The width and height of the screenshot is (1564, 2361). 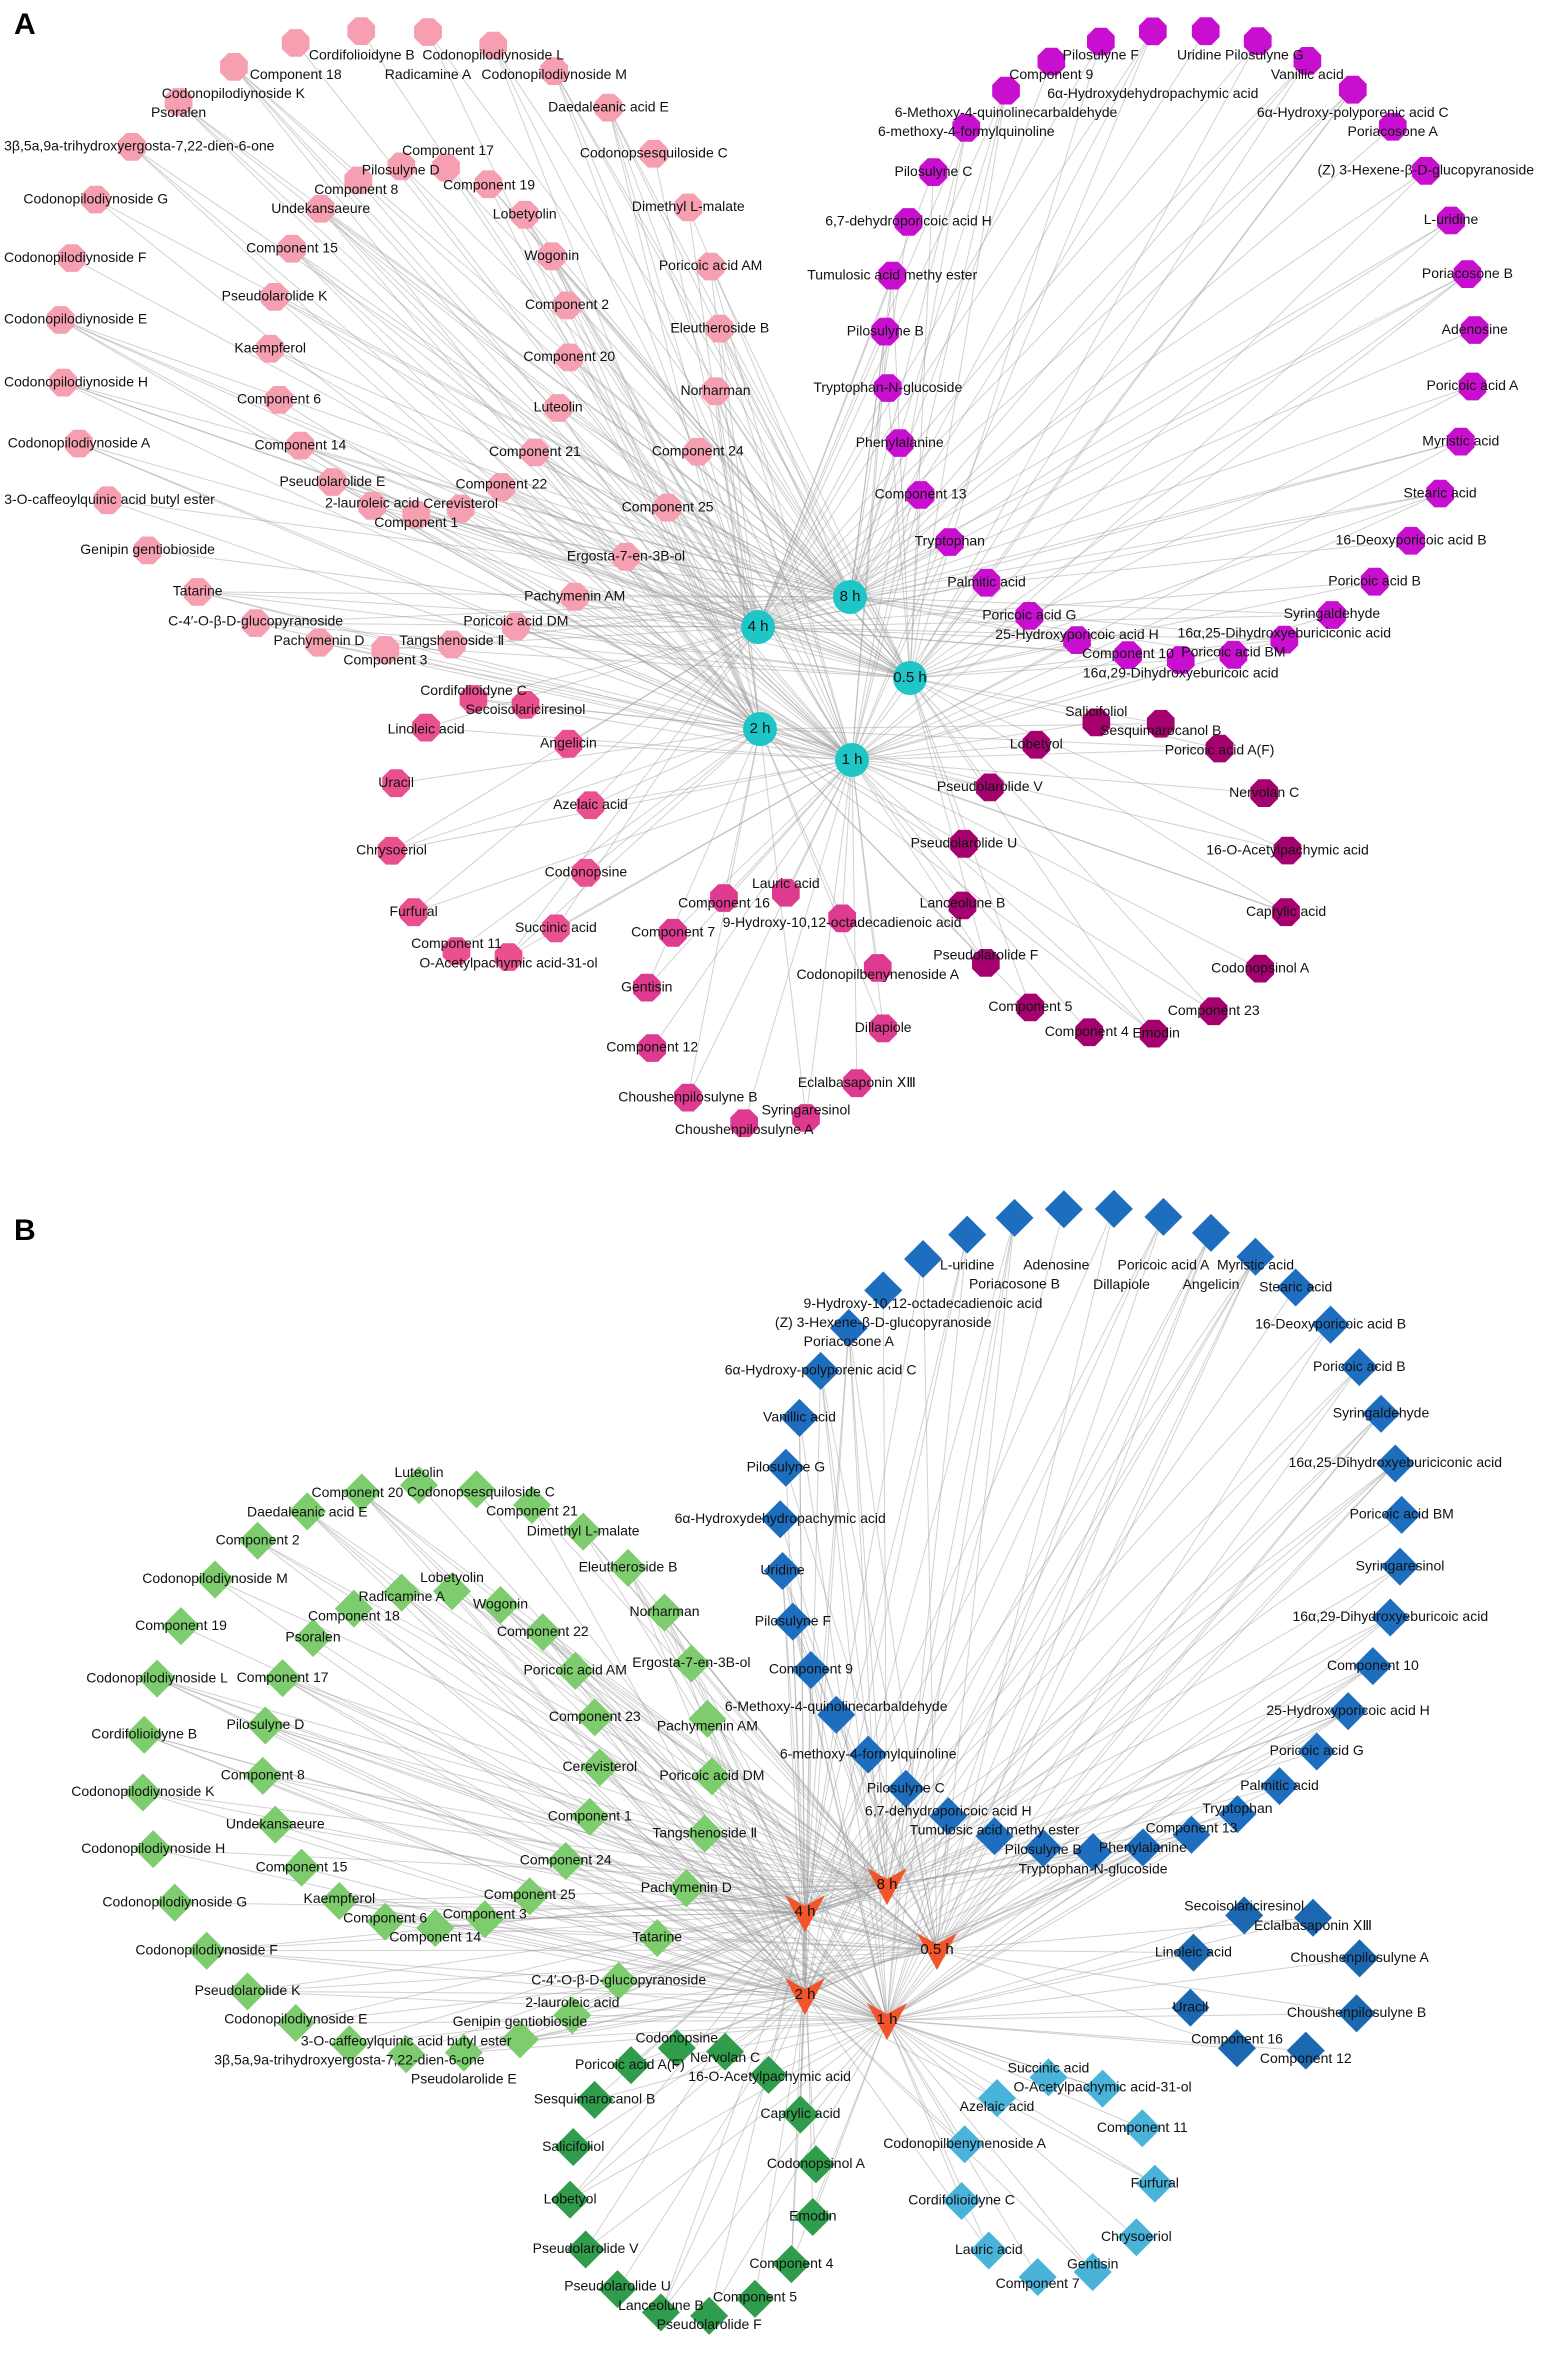 What do you see at coordinates (792, 1621) in the screenshot?
I see `compound-node-pilosulyne-f` at bounding box center [792, 1621].